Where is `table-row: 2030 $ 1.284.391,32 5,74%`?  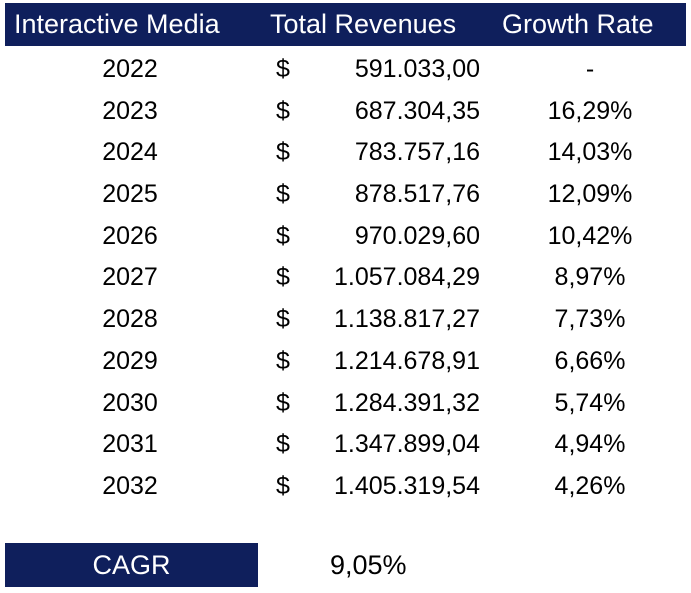 table-row: 2030 $ 1.284.391,32 5,74% is located at coordinates (345, 404).